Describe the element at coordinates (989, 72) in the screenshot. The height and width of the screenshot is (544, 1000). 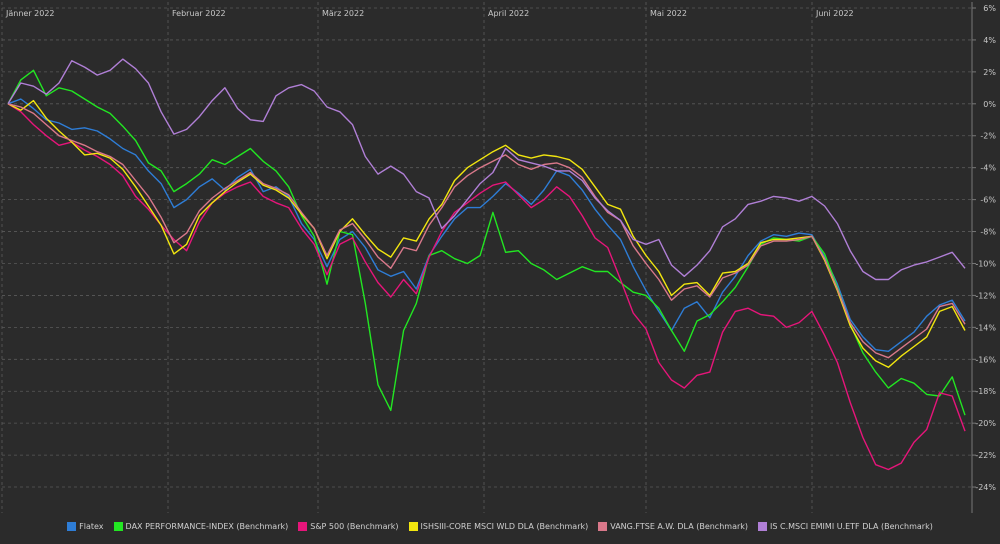
I see `y-tick-label: 2%` at that location.